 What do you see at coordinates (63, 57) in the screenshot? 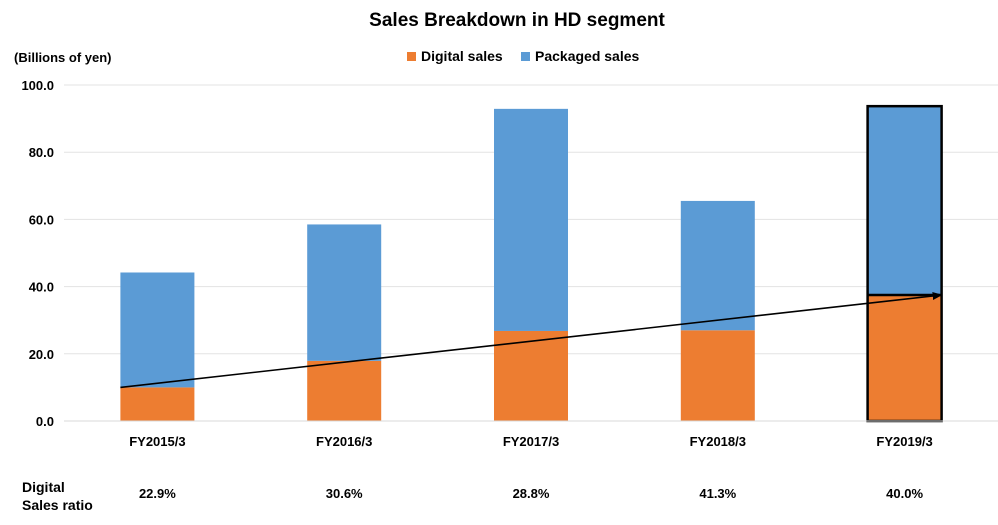
I see `y-axis-unit-label: (Billions of yen)` at bounding box center [63, 57].